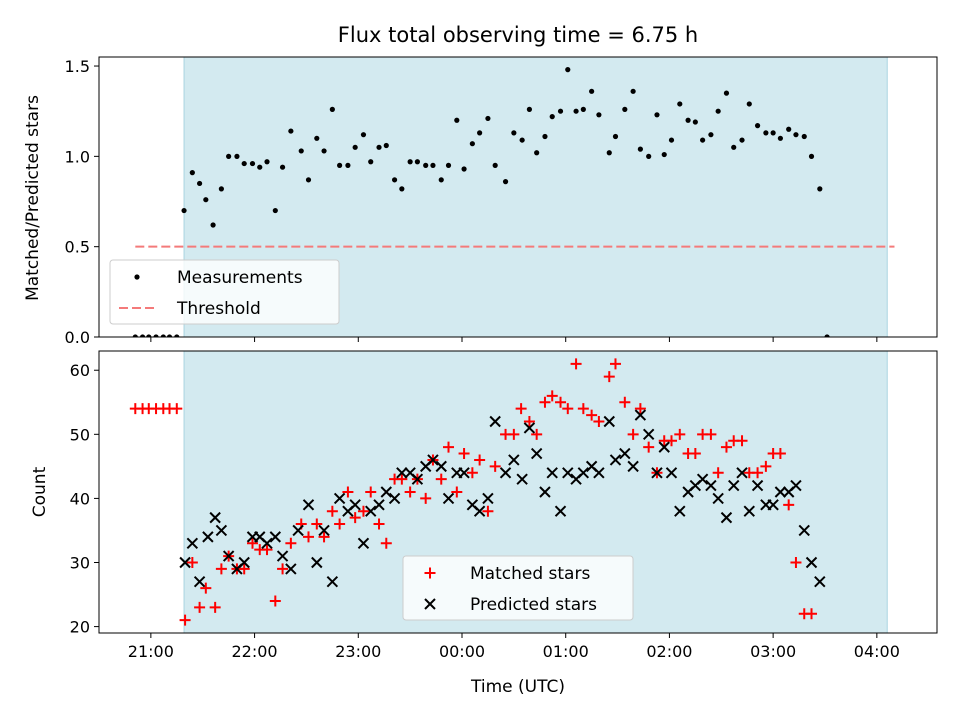 This screenshot has height=720, width=960. What do you see at coordinates (80, 370) in the screenshot?
I see `y-tick-label: 60` at bounding box center [80, 370].